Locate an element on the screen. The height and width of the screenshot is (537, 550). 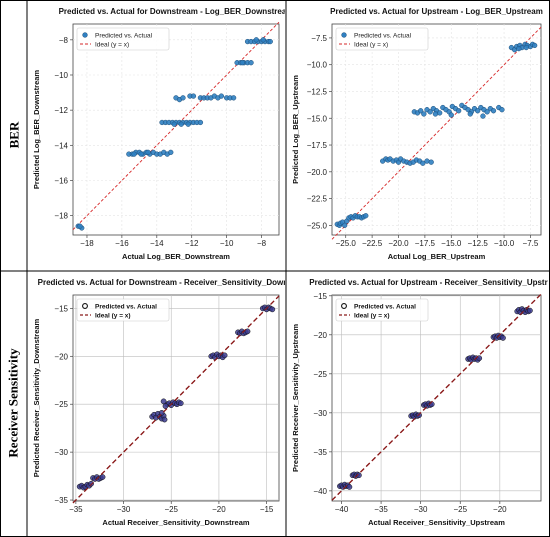
y-tick-label: −35 is located at coordinates (320, 452).